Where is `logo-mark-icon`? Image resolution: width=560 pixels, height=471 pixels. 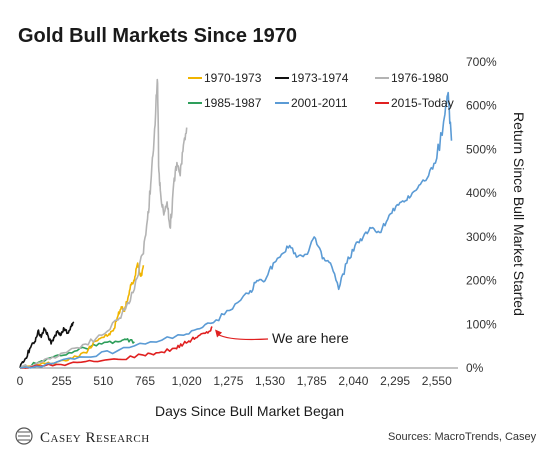 logo-mark-icon is located at coordinates (24, 436).